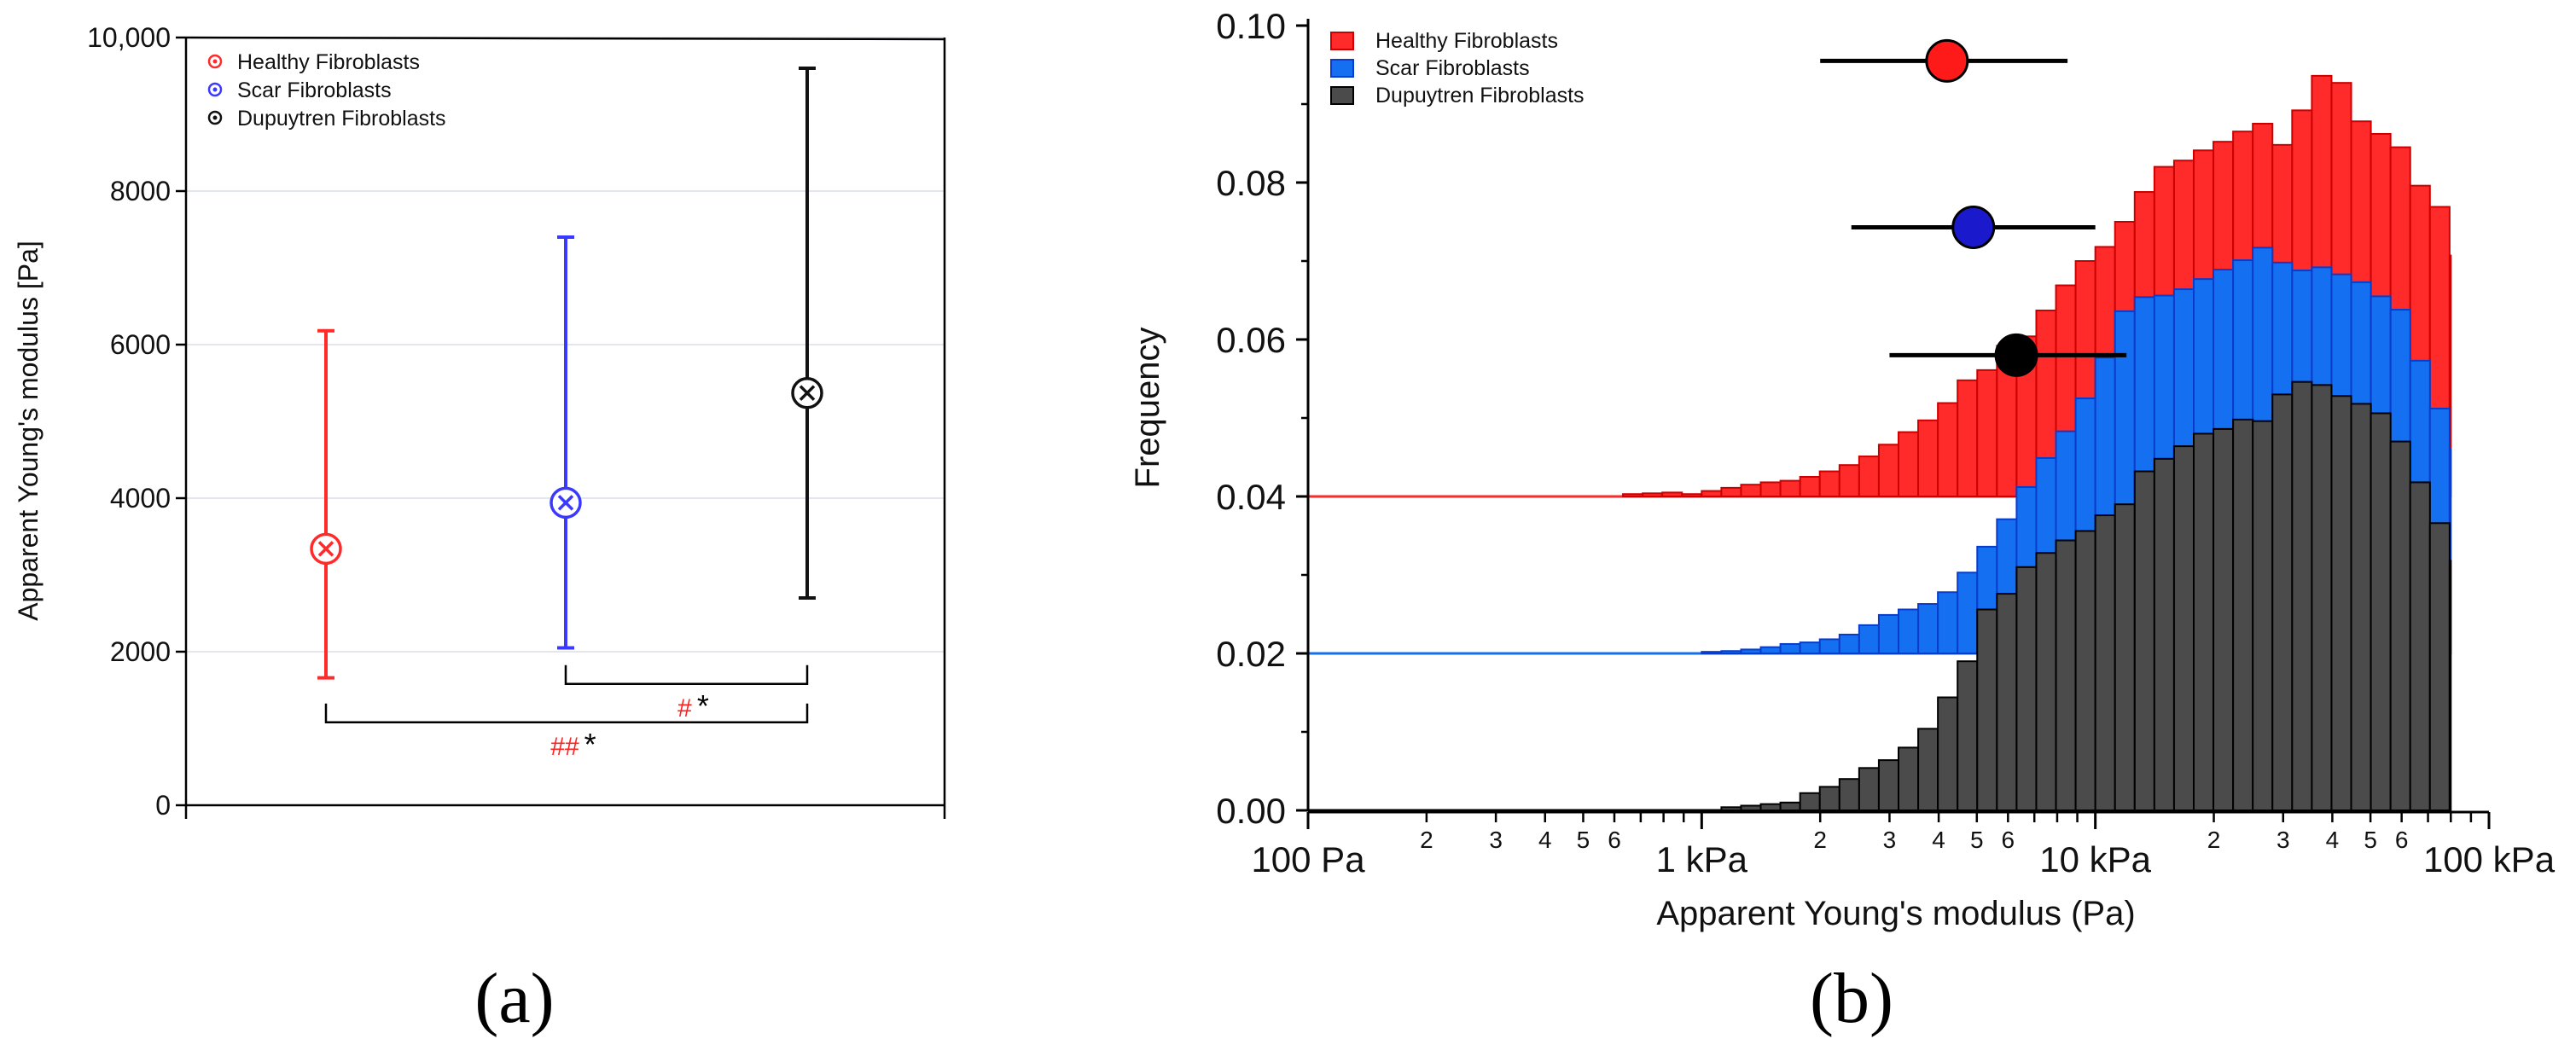 The width and height of the screenshot is (2576, 1062). Describe the element at coordinates (1614, 840) in the screenshot. I see `x-minor-label: 6` at that location.